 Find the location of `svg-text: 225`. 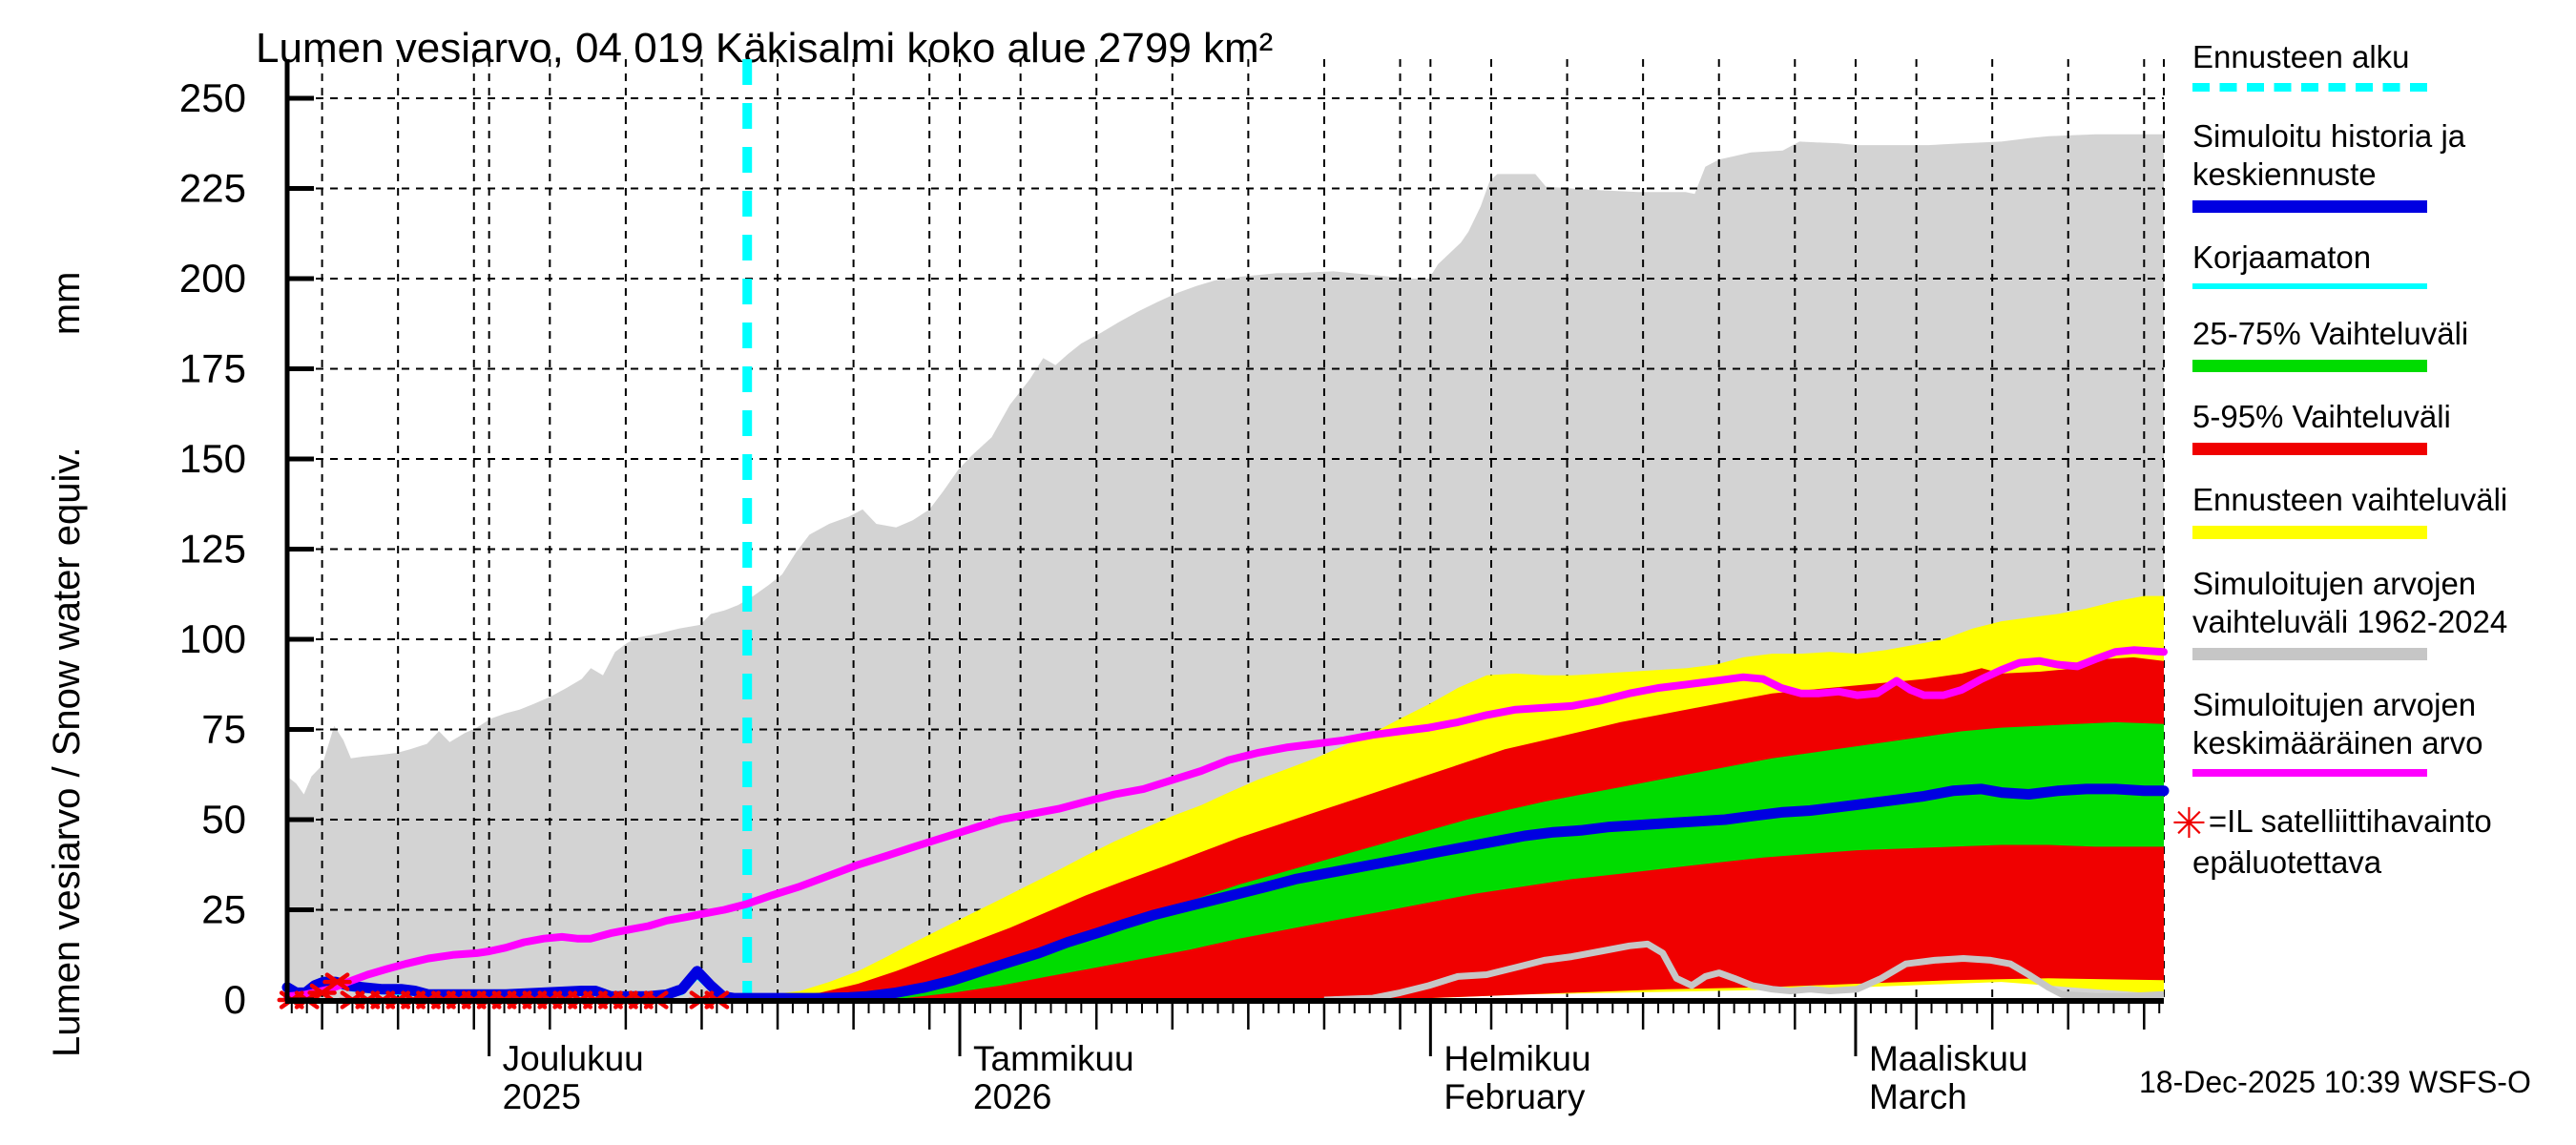

svg-text: 225 is located at coordinates (212, 188).